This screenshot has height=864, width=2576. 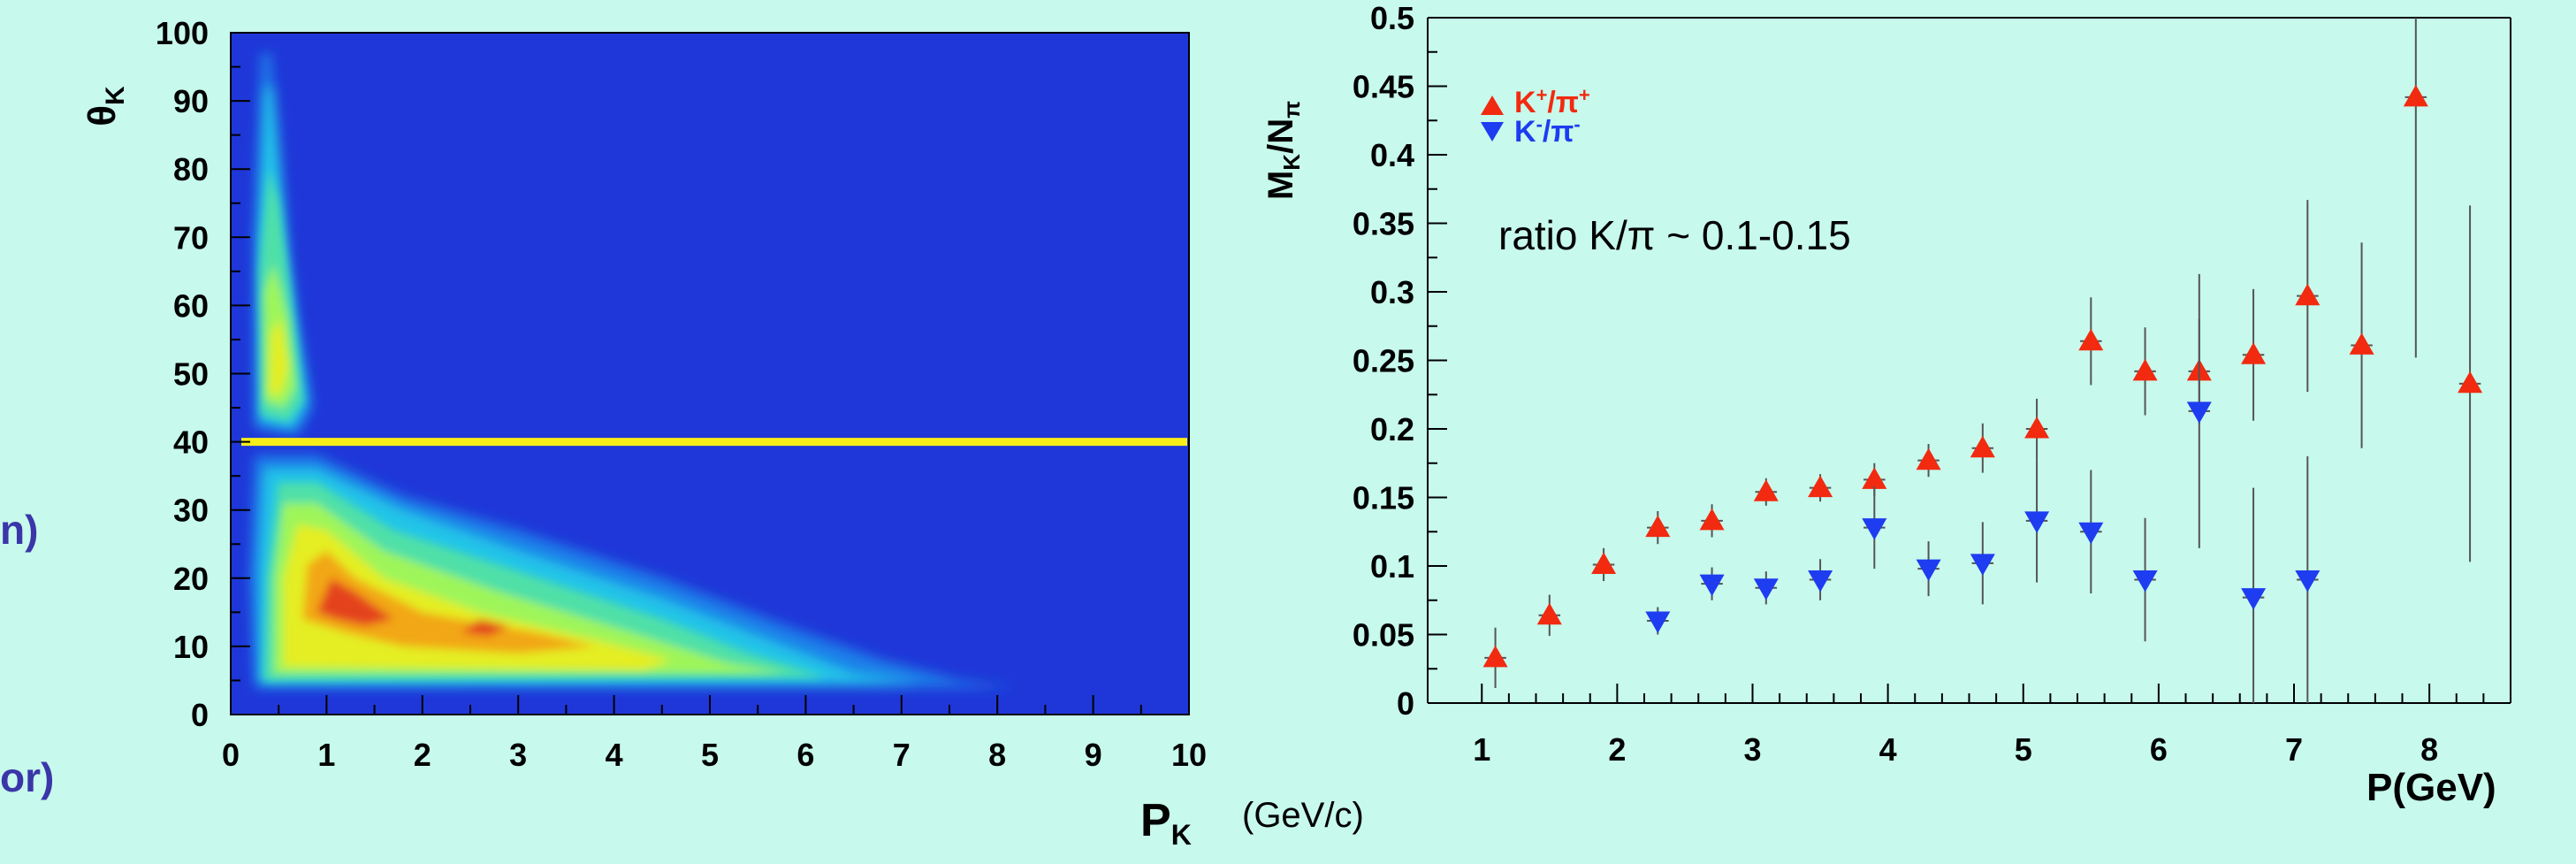 What do you see at coordinates (1752, 749) in the screenshot?
I see `ratio-x-tick-label: 3` at bounding box center [1752, 749].